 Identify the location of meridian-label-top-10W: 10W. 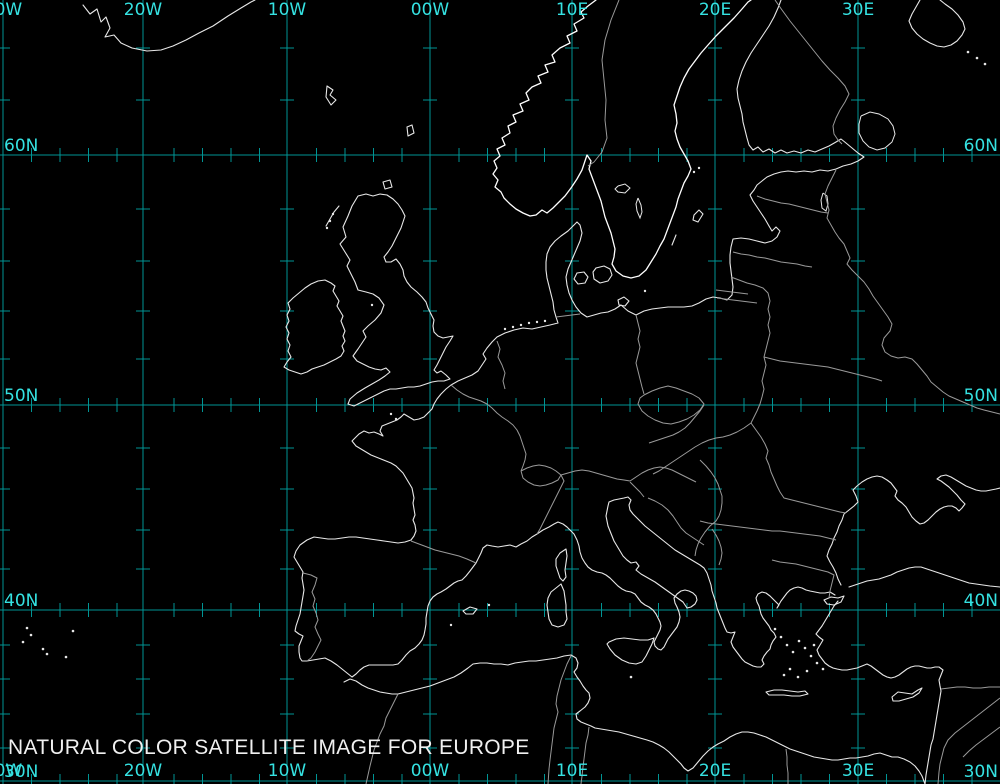
(287, 10).